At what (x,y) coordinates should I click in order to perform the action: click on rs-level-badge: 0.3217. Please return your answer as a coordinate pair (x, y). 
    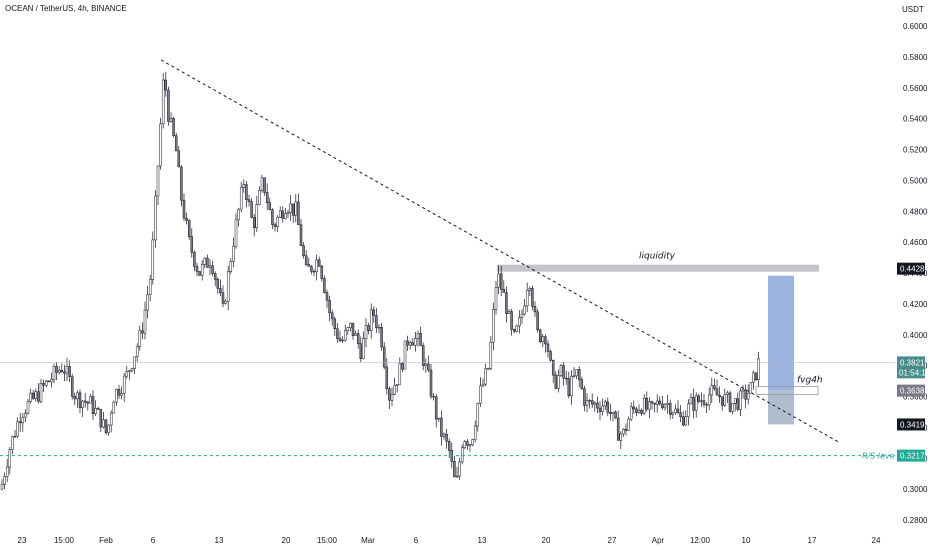
    Looking at the image, I should click on (912, 456).